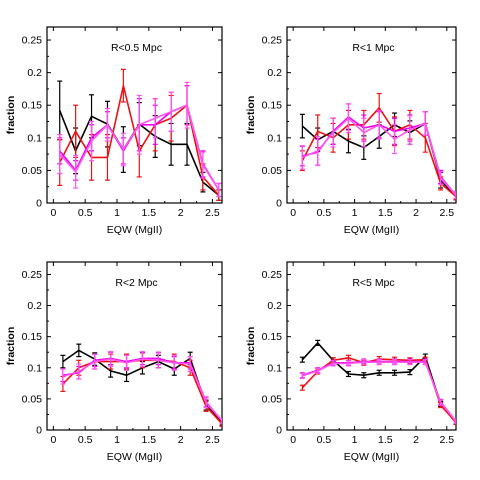  Describe the element at coordinates (136, 283) in the screenshot. I see `panel-title: R<2 Mpc` at that location.